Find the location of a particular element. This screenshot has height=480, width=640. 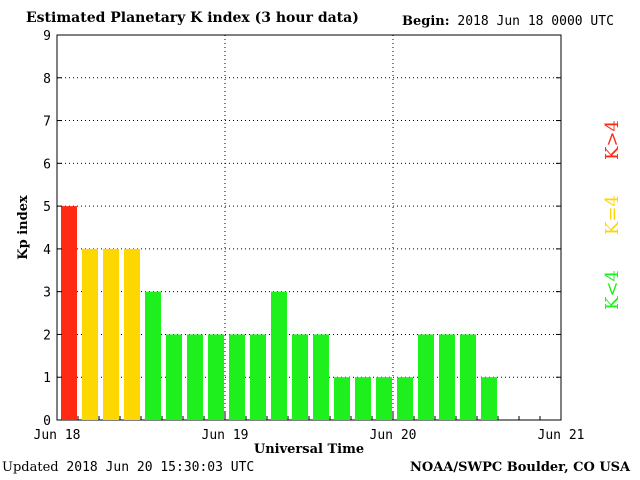

y-tick-label: 5 is located at coordinates (47, 207).